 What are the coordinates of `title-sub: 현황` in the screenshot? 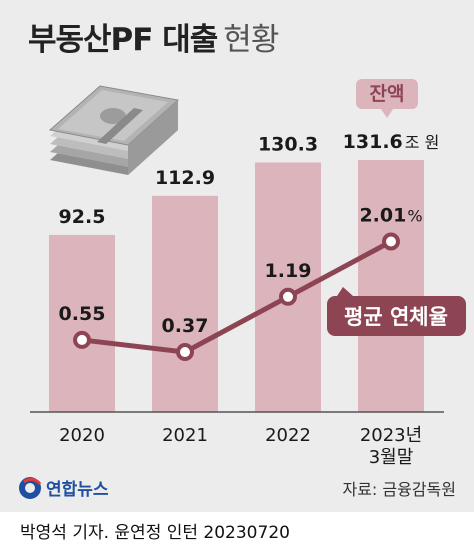 It's located at (251, 40).